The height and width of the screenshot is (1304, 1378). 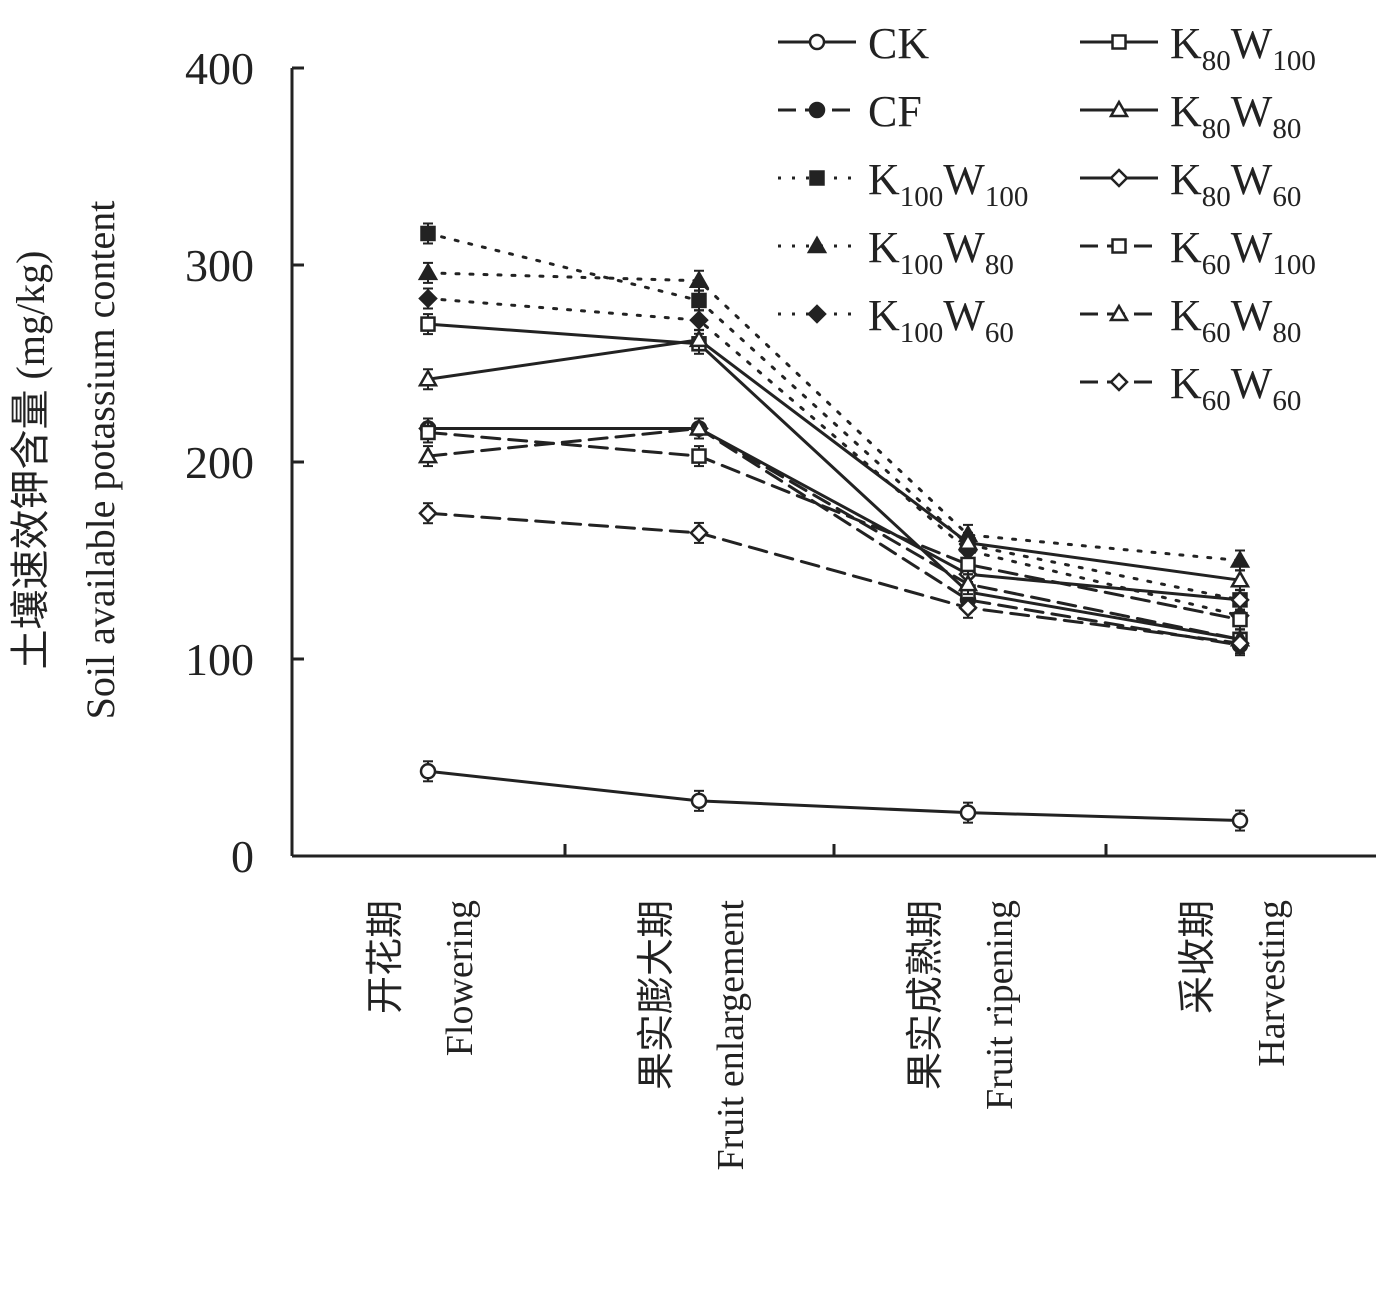 I want to click on legend-label-sub-K60W80-0: 60, so click(x=1216, y=333).